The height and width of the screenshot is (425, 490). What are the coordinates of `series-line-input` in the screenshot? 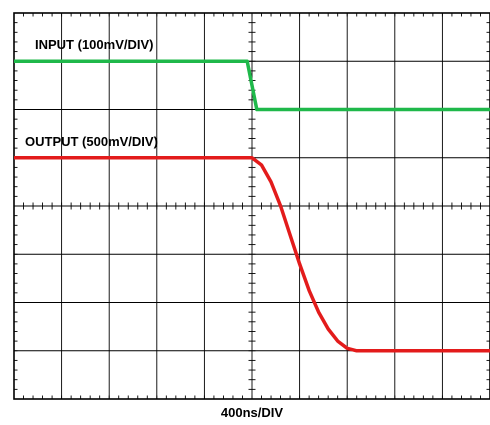 It's located at (252, 85).